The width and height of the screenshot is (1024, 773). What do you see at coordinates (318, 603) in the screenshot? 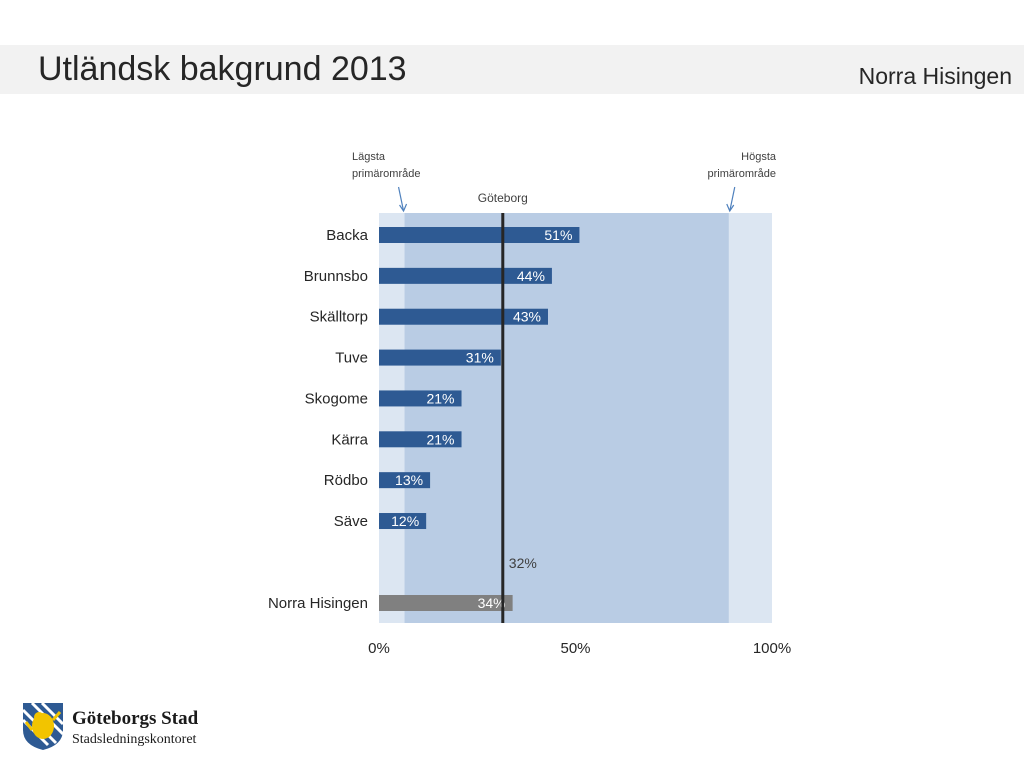
I see `summary-category-label: Norra Hisingen` at bounding box center [318, 603].